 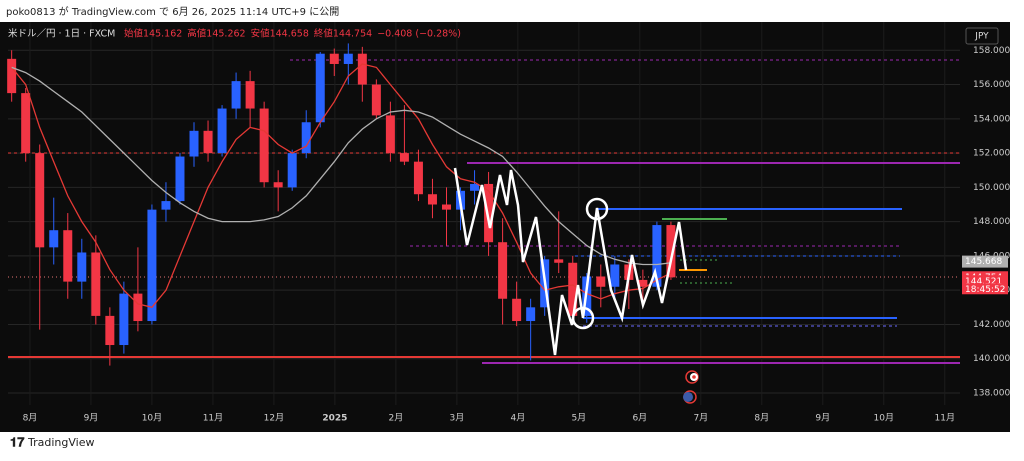 What do you see at coordinates (216, 34) in the screenshot?
I see `ohlc-item: 高値145.262` at bounding box center [216, 34].